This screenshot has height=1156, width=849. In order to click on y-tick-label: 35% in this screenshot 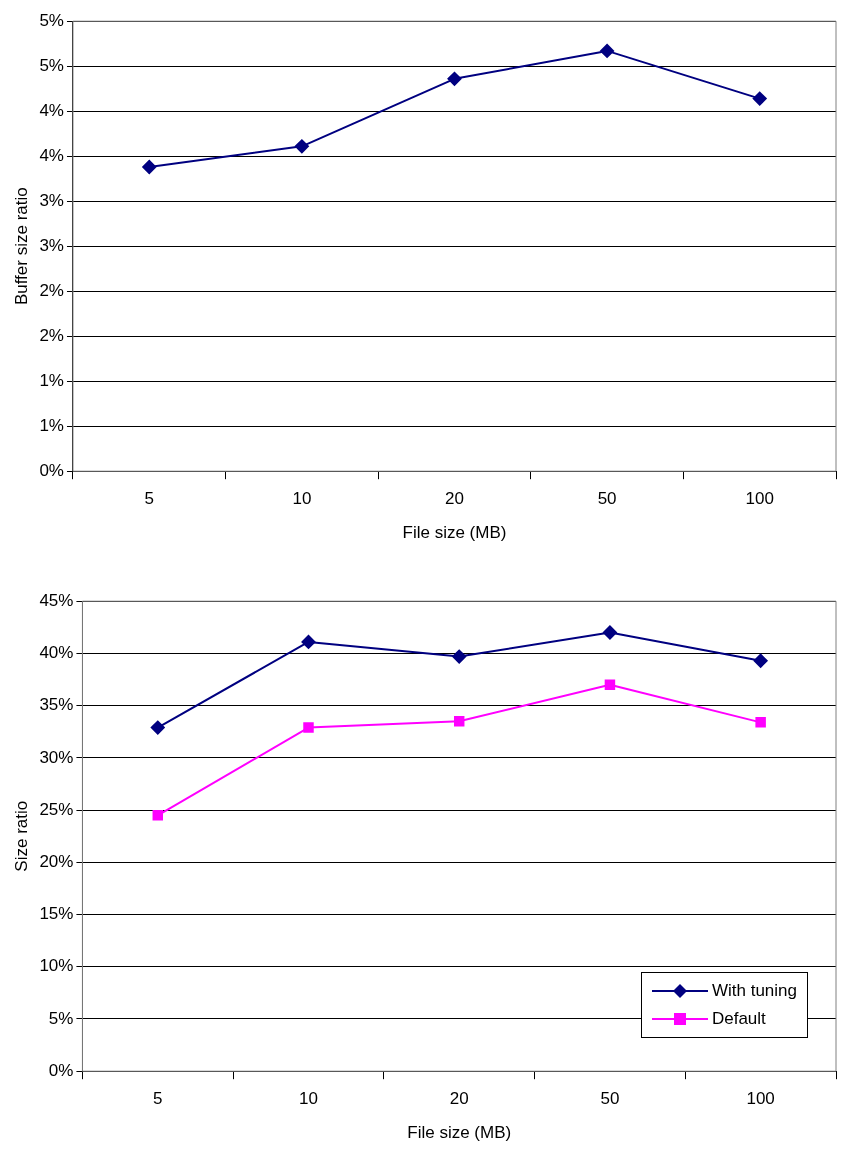, I will do `click(56, 705)`.